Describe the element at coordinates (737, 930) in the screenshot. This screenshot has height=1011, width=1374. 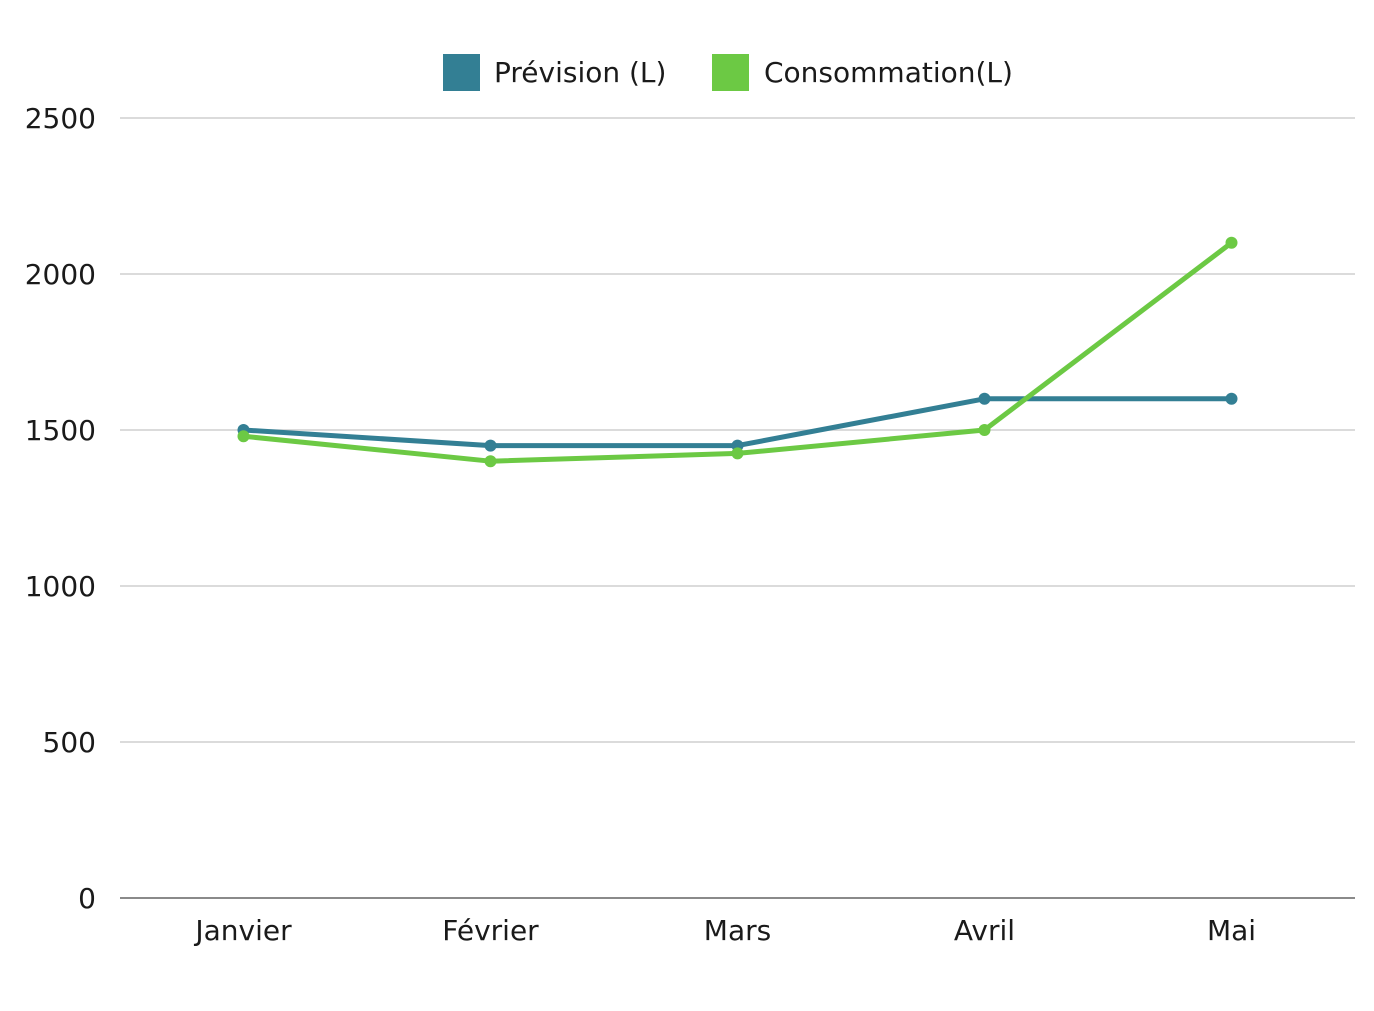
I see `x-tick-label: Mars` at that location.